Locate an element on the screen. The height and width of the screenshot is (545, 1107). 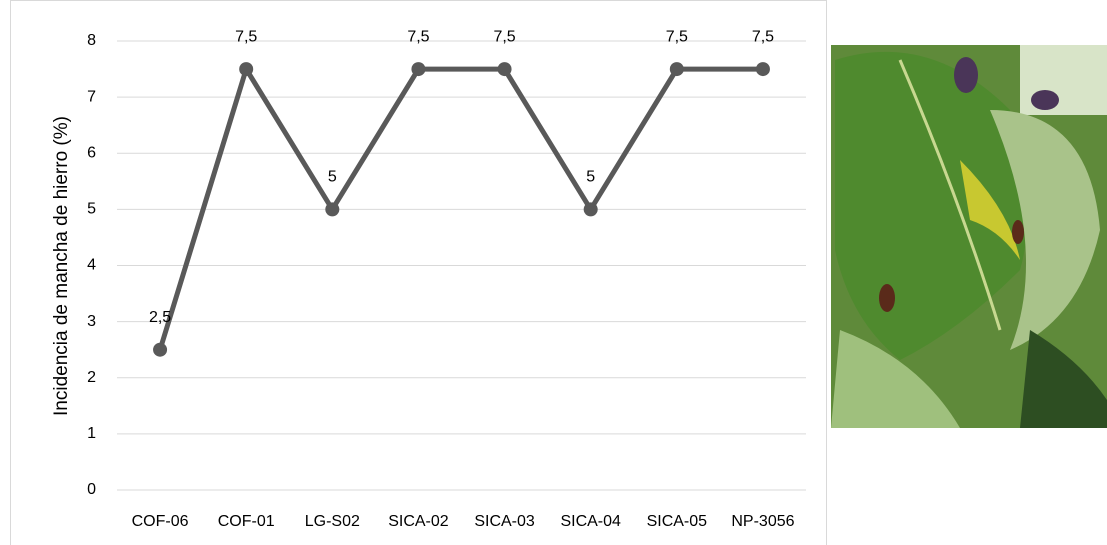
x-tick-label: SICA-04 is located at coordinates (590, 521).